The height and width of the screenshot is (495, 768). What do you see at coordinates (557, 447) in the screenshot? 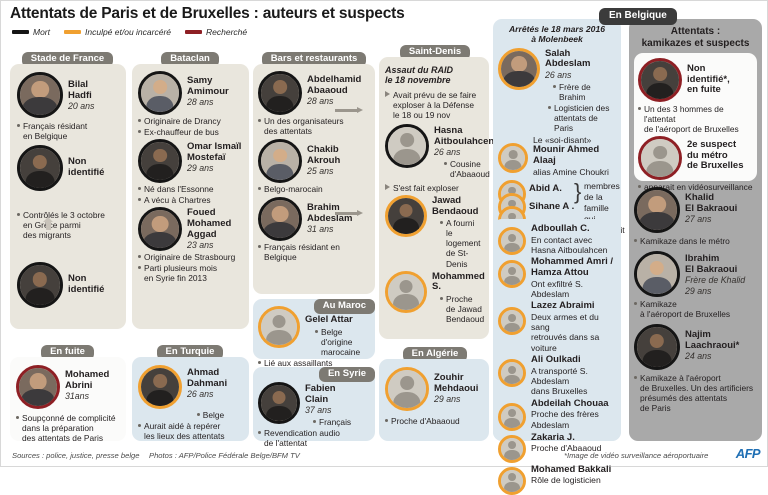
I see `person-zakaria-j: Zakaria J. Proche d'Abaaoud` at bounding box center [557, 447].